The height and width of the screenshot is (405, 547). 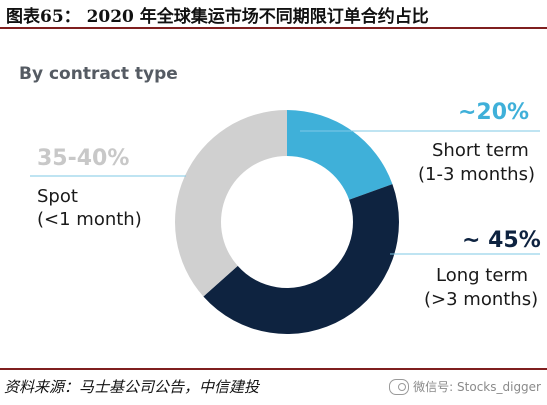 What do you see at coordinates (481, 299) in the screenshot?
I see `long-term-range: (>3 months)` at bounding box center [481, 299].